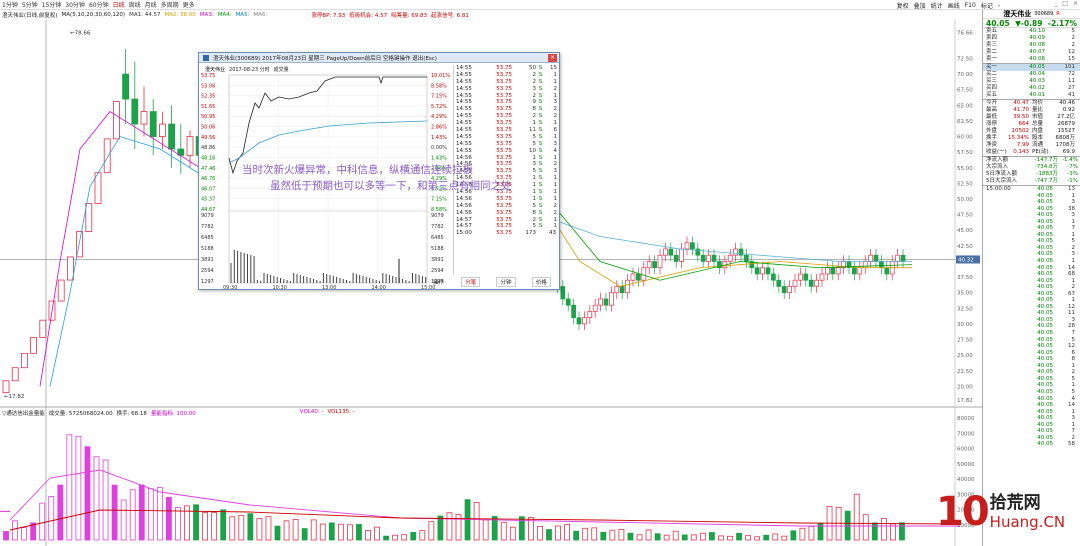  I want to click on intraday-price-line, so click(327, 125).